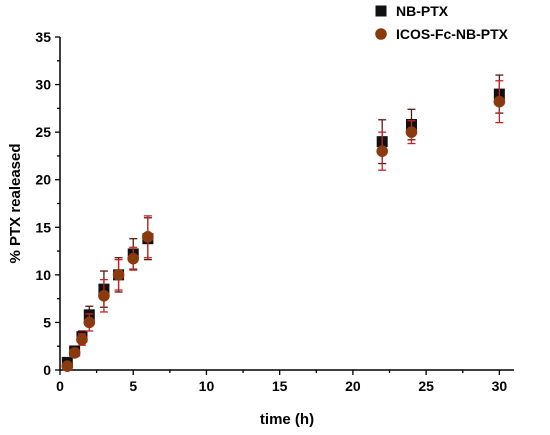 The image size is (550, 435). Describe the element at coordinates (43, 275) in the screenshot. I see `y-tick-label: 10` at that location.